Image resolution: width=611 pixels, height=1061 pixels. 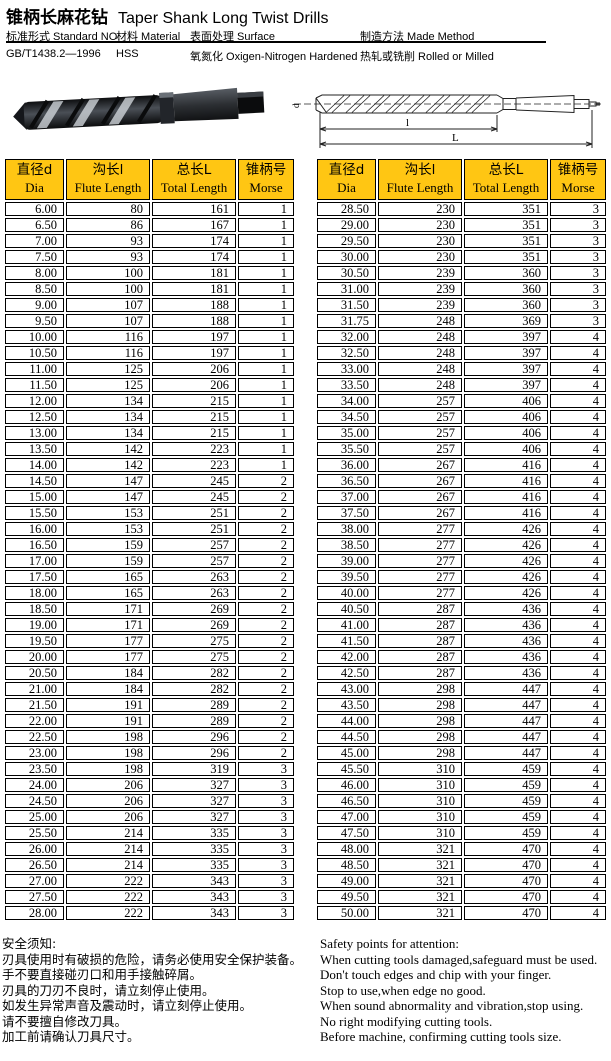 I want to click on col-header-flute-zh: 沟长l, so click(x=108, y=170).